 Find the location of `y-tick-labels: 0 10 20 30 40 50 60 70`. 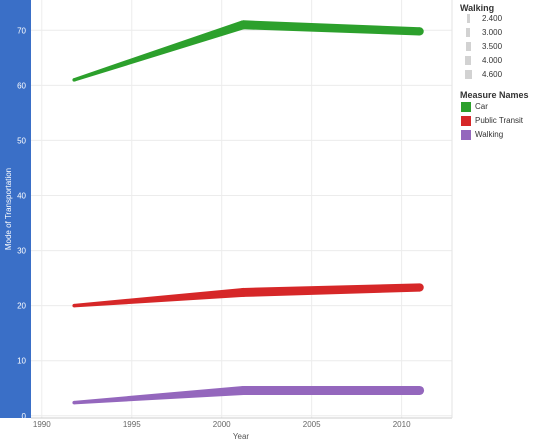

y-tick-labels: 0 10 20 30 40 50 60 70 is located at coordinates (21, 223).